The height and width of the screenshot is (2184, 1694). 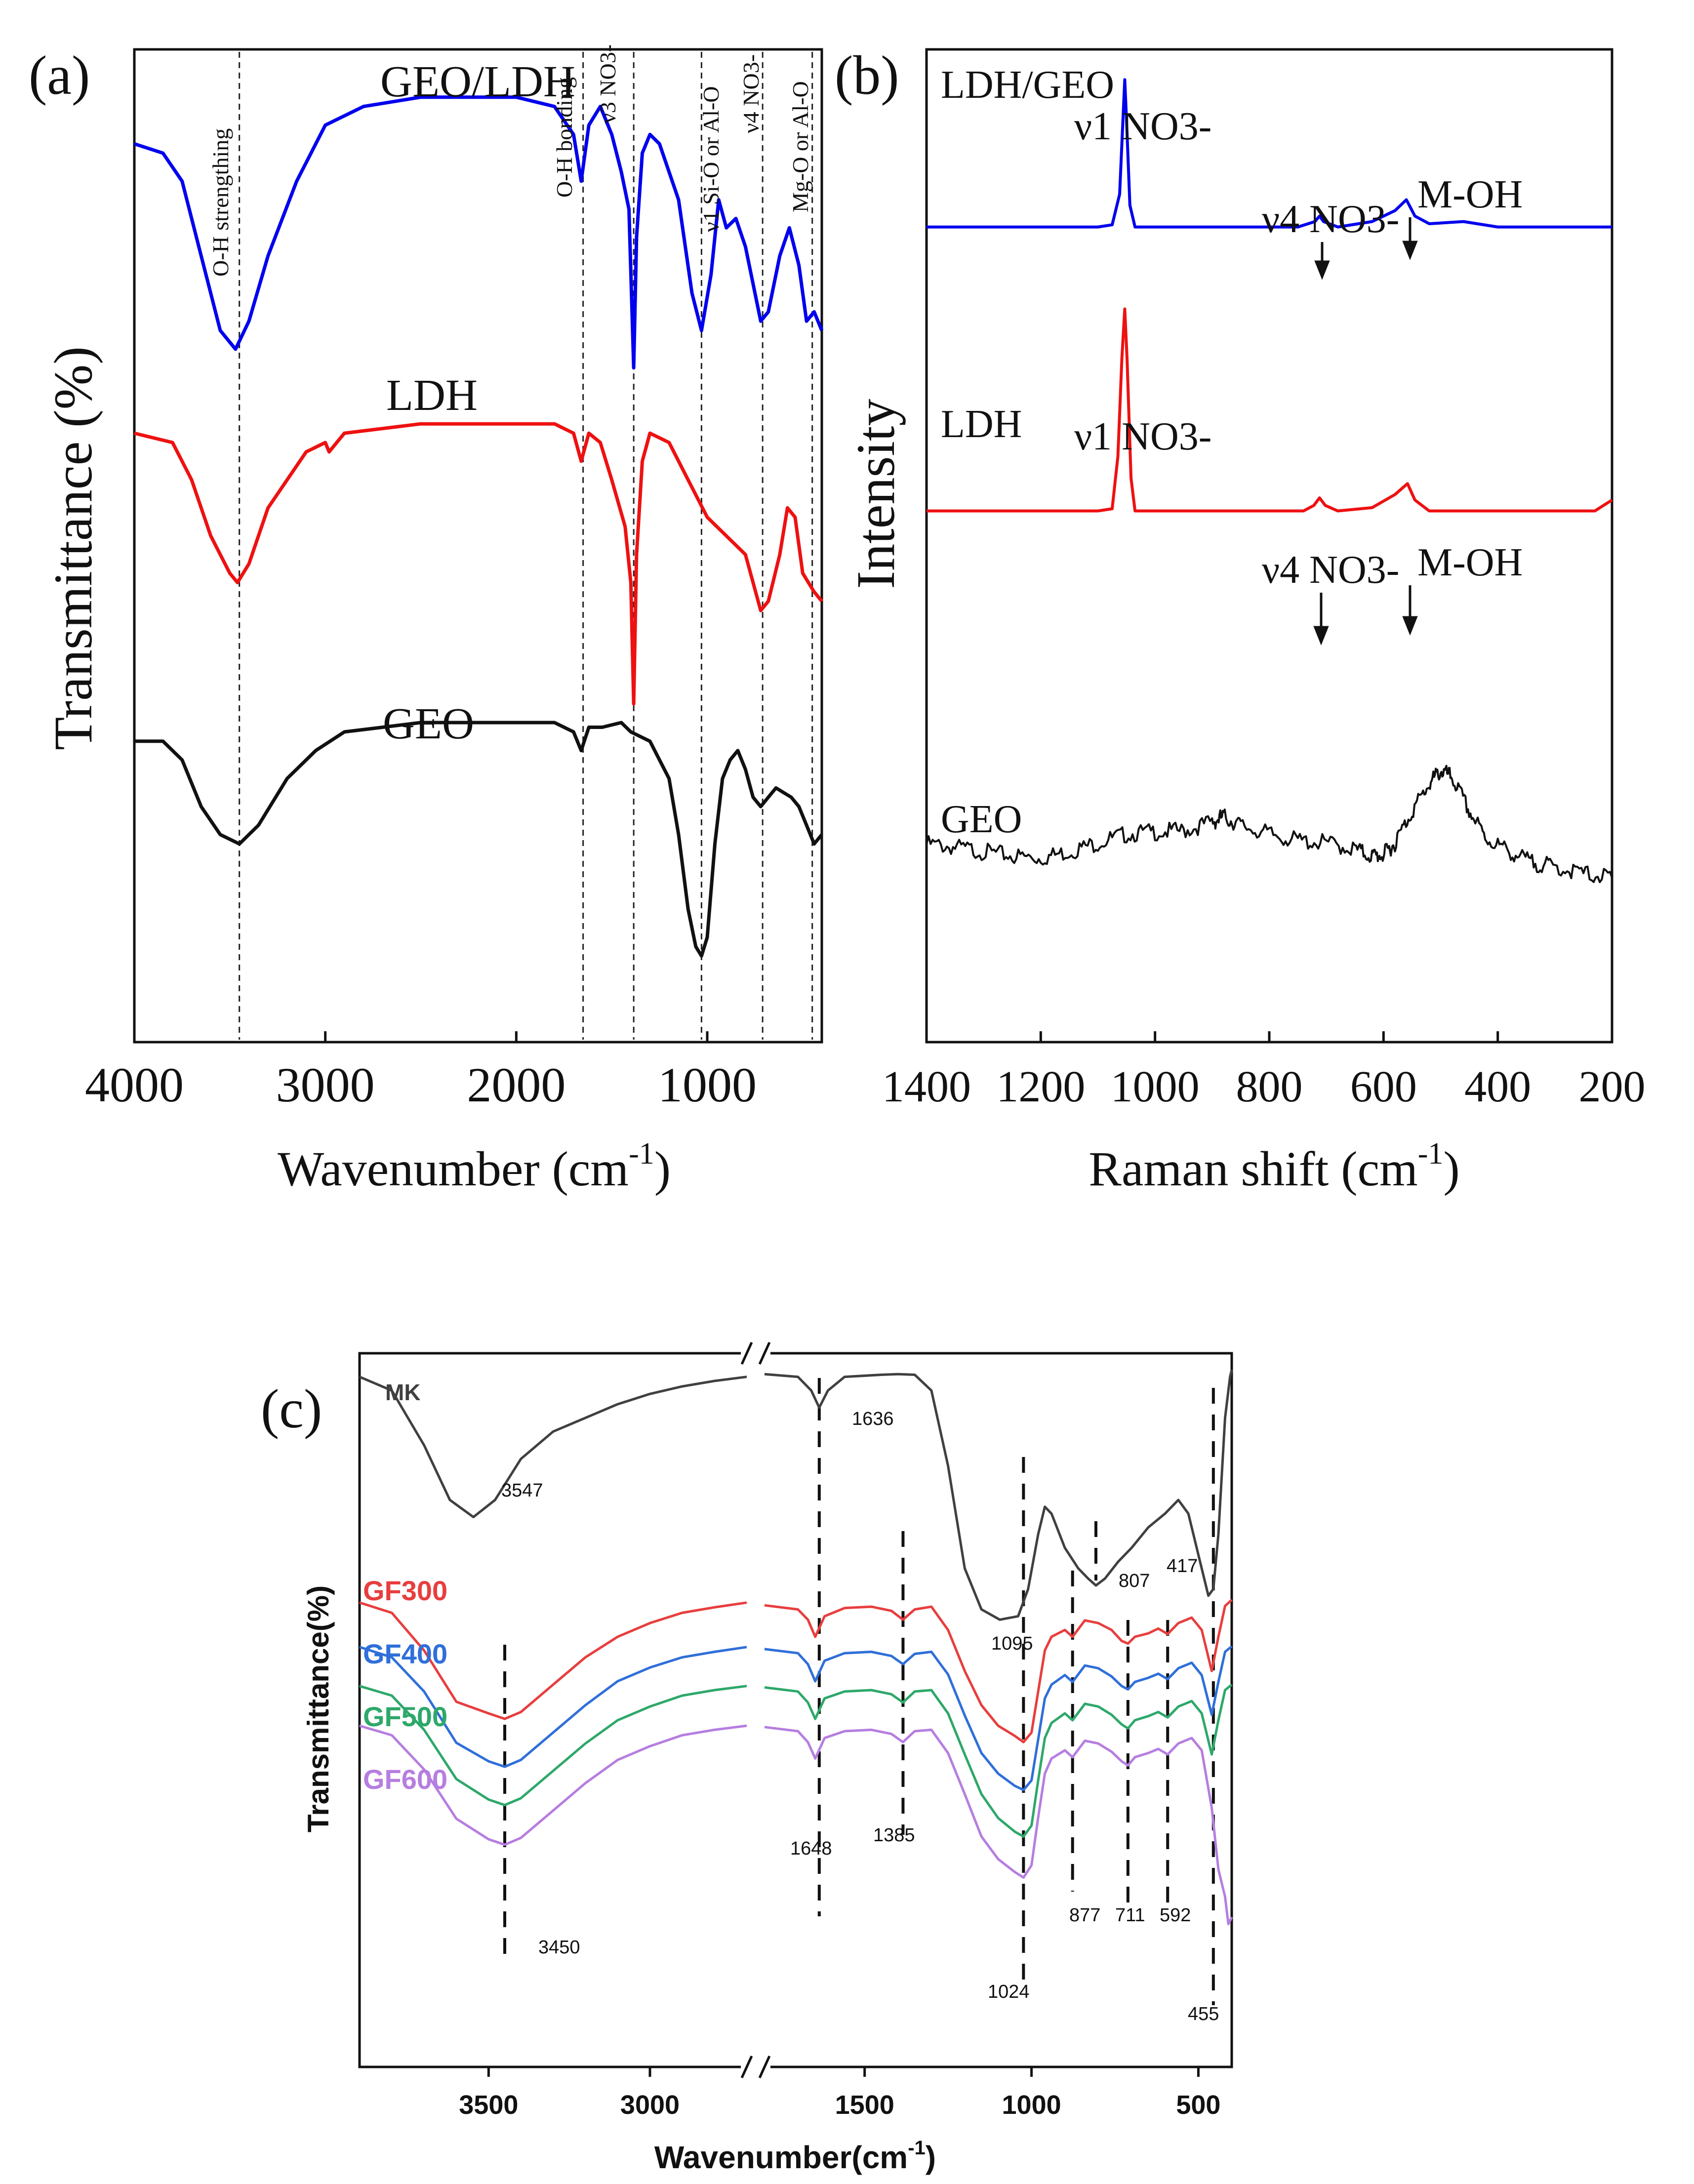 What do you see at coordinates (516, 1084) in the screenshot?
I see `panel-a-tick-label-2000: 2000` at bounding box center [516, 1084].